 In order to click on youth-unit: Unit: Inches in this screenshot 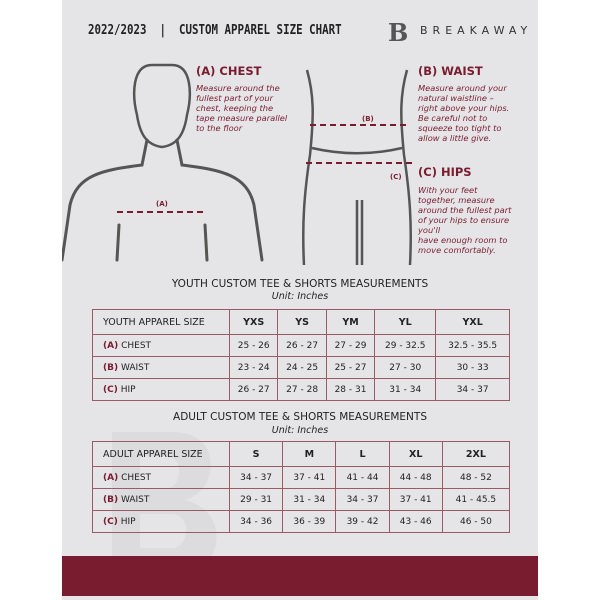, I will do `click(300, 296)`.